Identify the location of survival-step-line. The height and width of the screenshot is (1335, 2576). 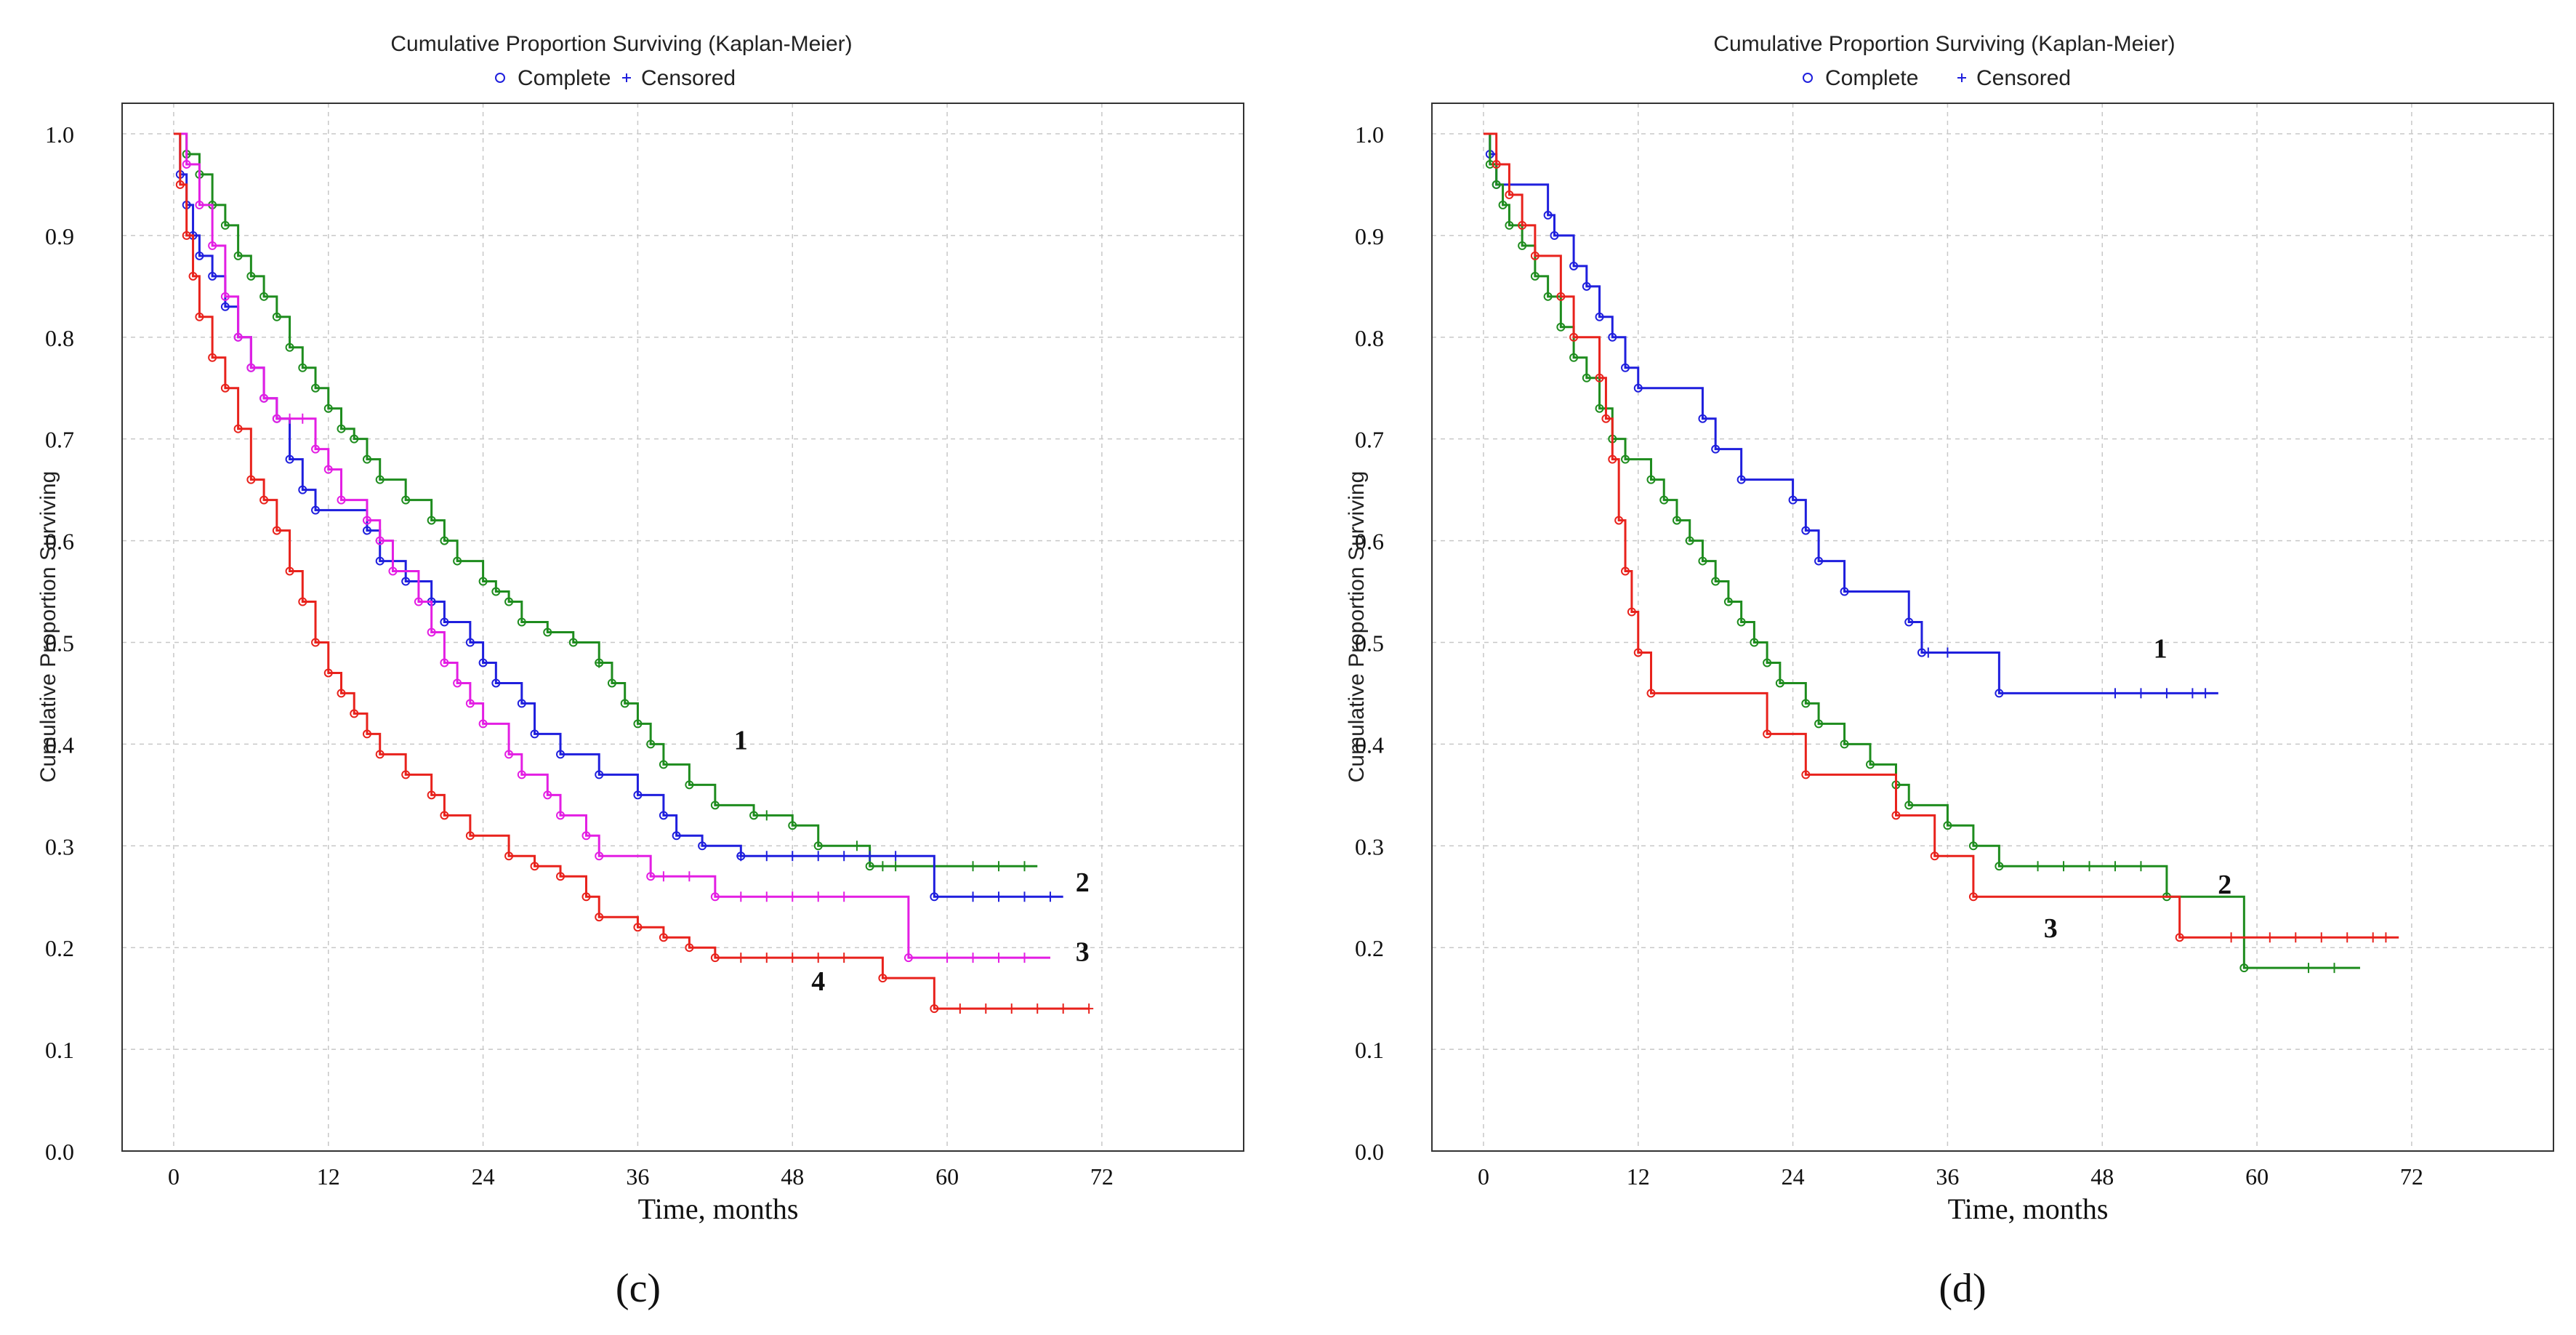
(1850, 413).